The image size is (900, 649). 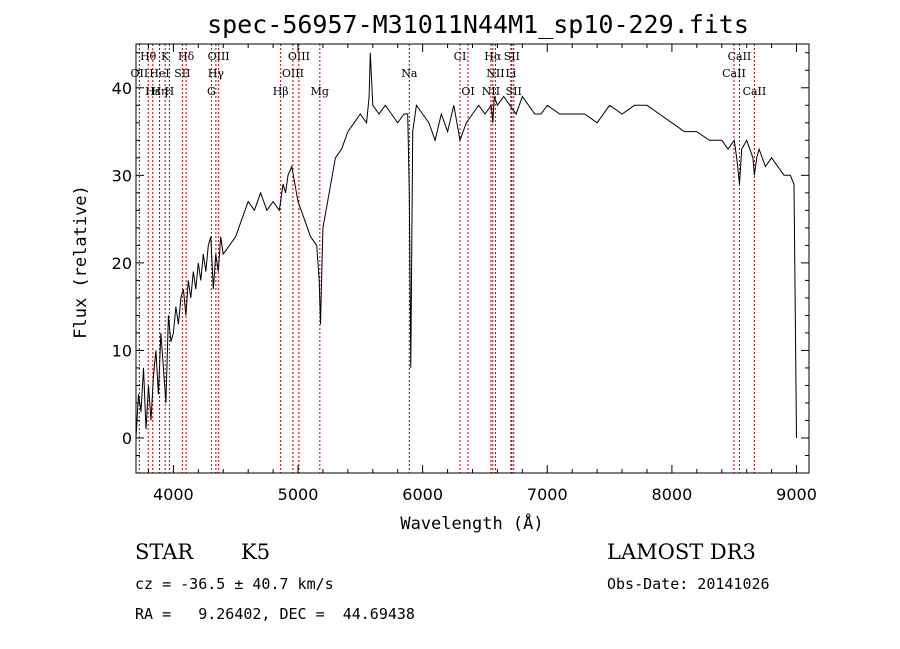 What do you see at coordinates (320, 91) in the screenshot?
I see `line-label-2-5: Mg` at bounding box center [320, 91].